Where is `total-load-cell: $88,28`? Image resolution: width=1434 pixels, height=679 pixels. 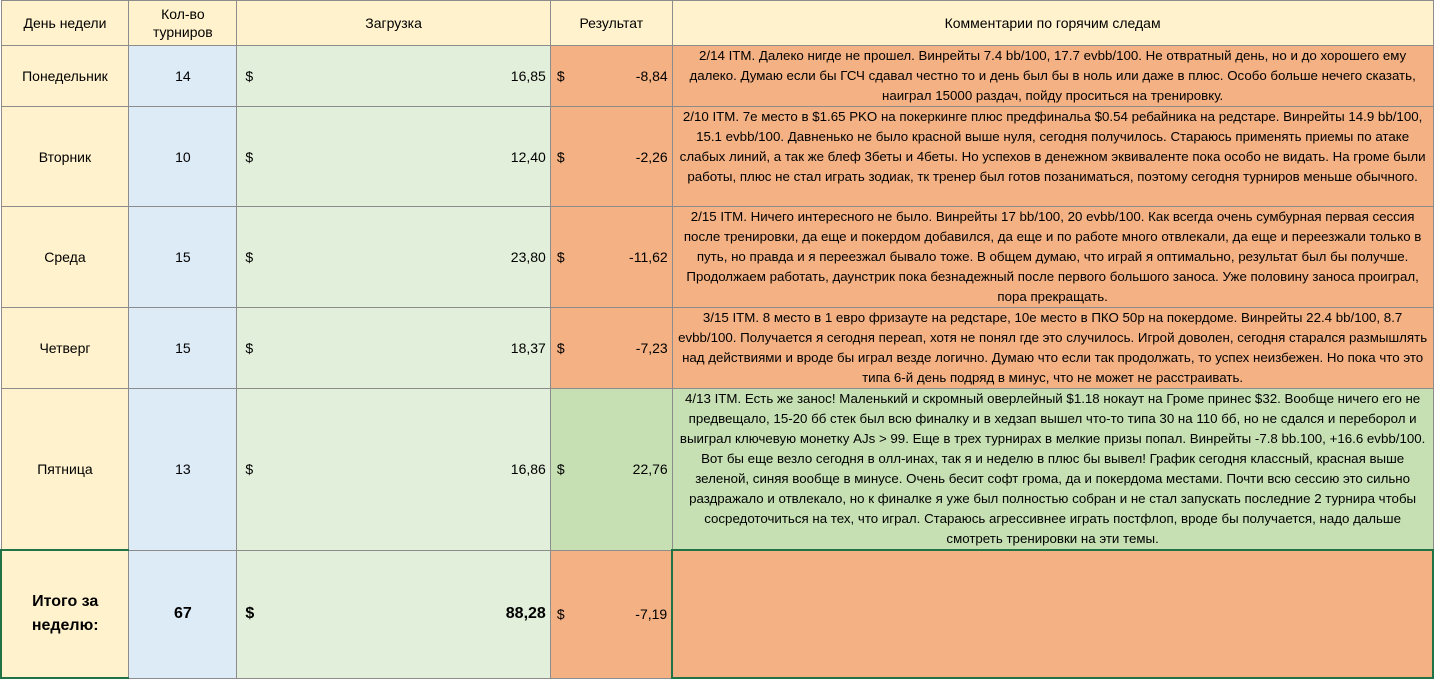
total-load-cell: $88,28 is located at coordinates (393, 614).